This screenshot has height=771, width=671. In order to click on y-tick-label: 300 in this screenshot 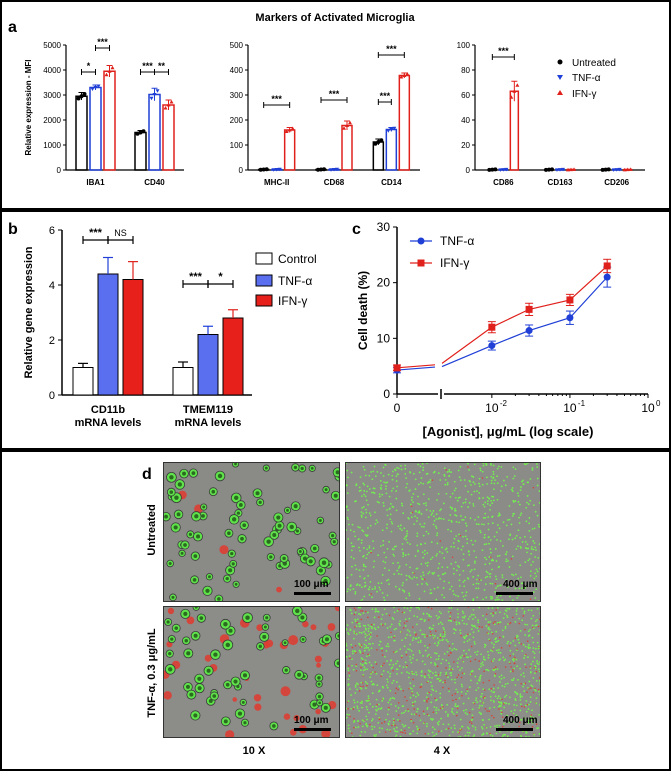, I will do `click(237, 95)`.